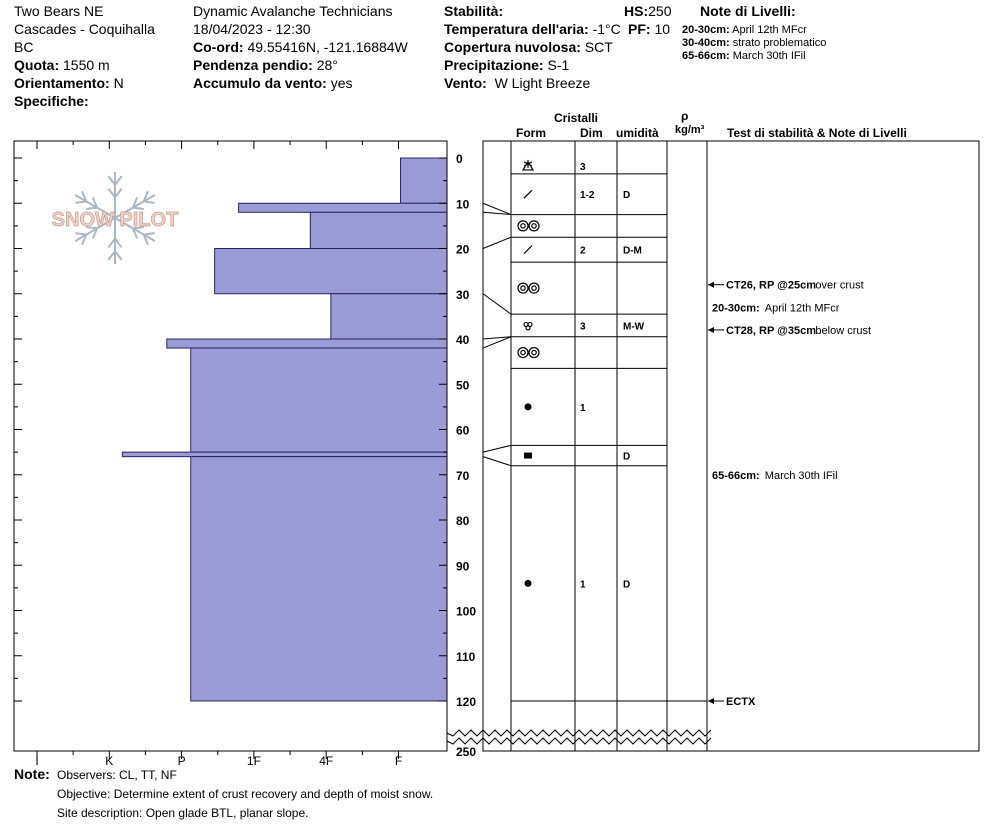  I want to click on ice-layer-icon, so click(528, 455).